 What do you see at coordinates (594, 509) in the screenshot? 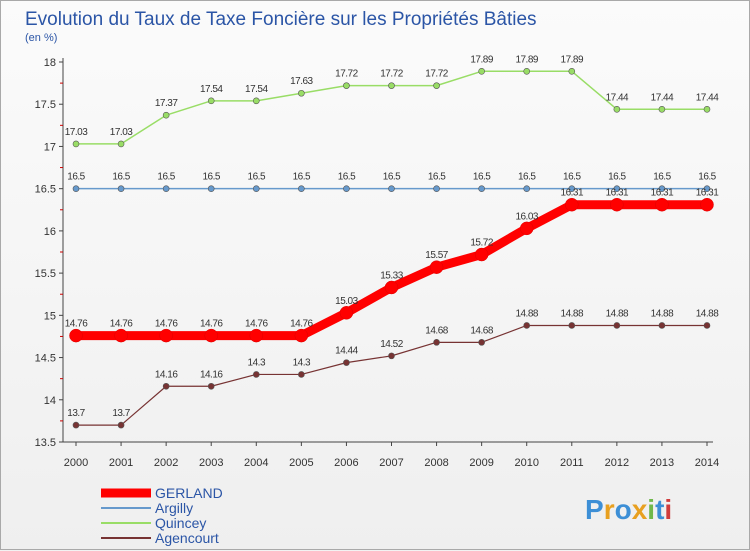
I see `logo-letter: P` at bounding box center [594, 509].